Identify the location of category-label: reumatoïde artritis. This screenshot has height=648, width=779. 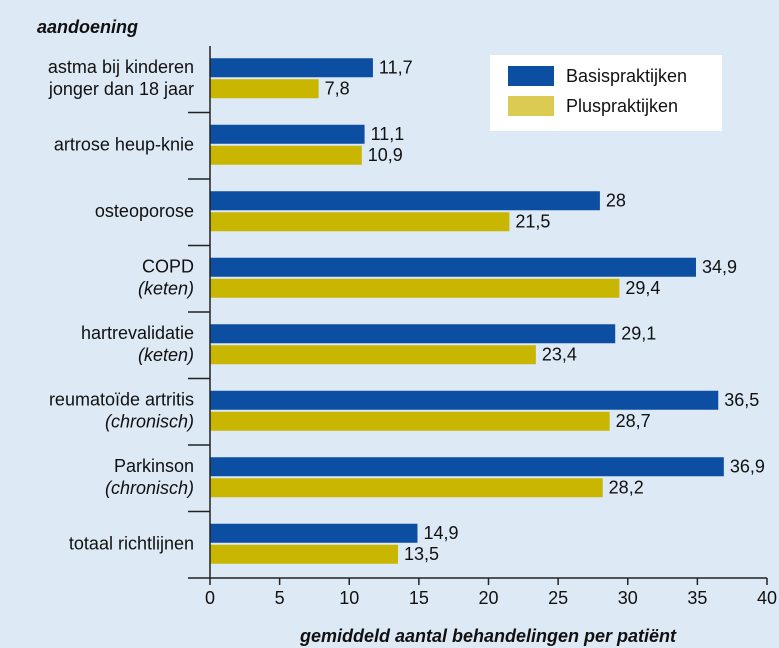
(121, 400).